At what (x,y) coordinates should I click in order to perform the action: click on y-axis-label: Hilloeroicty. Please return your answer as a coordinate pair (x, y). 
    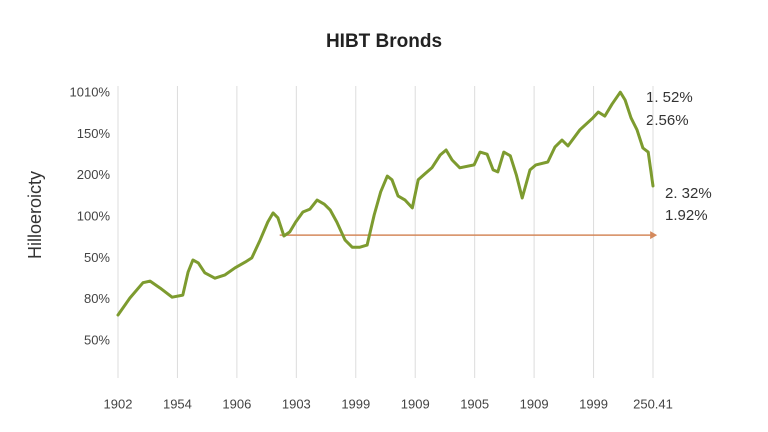
    Looking at the image, I should click on (35, 215).